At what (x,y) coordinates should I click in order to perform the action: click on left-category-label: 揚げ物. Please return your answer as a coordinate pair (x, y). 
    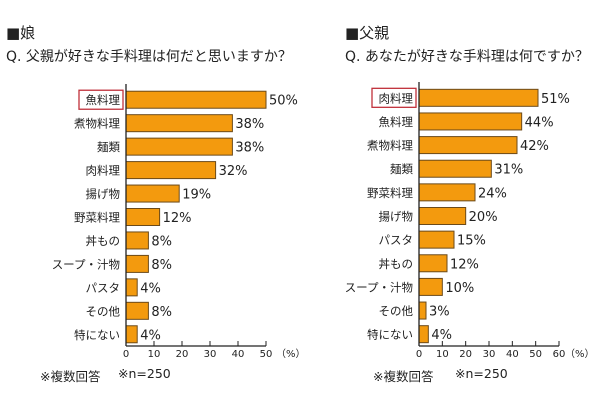
    Looking at the image, I should click on (103, 194).